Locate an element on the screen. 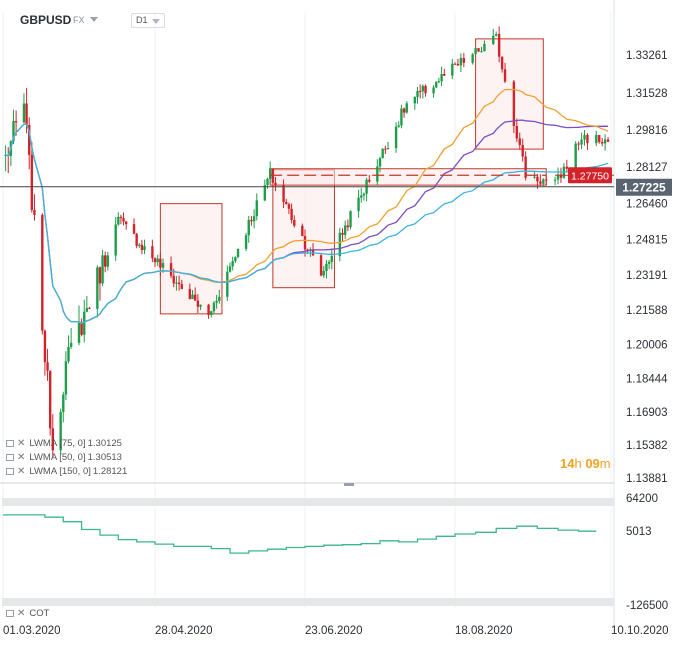 Image resolution: width=686 pixels, height=652 pixels. legend-value: 1.30513 is located at coordinates (104, 457).